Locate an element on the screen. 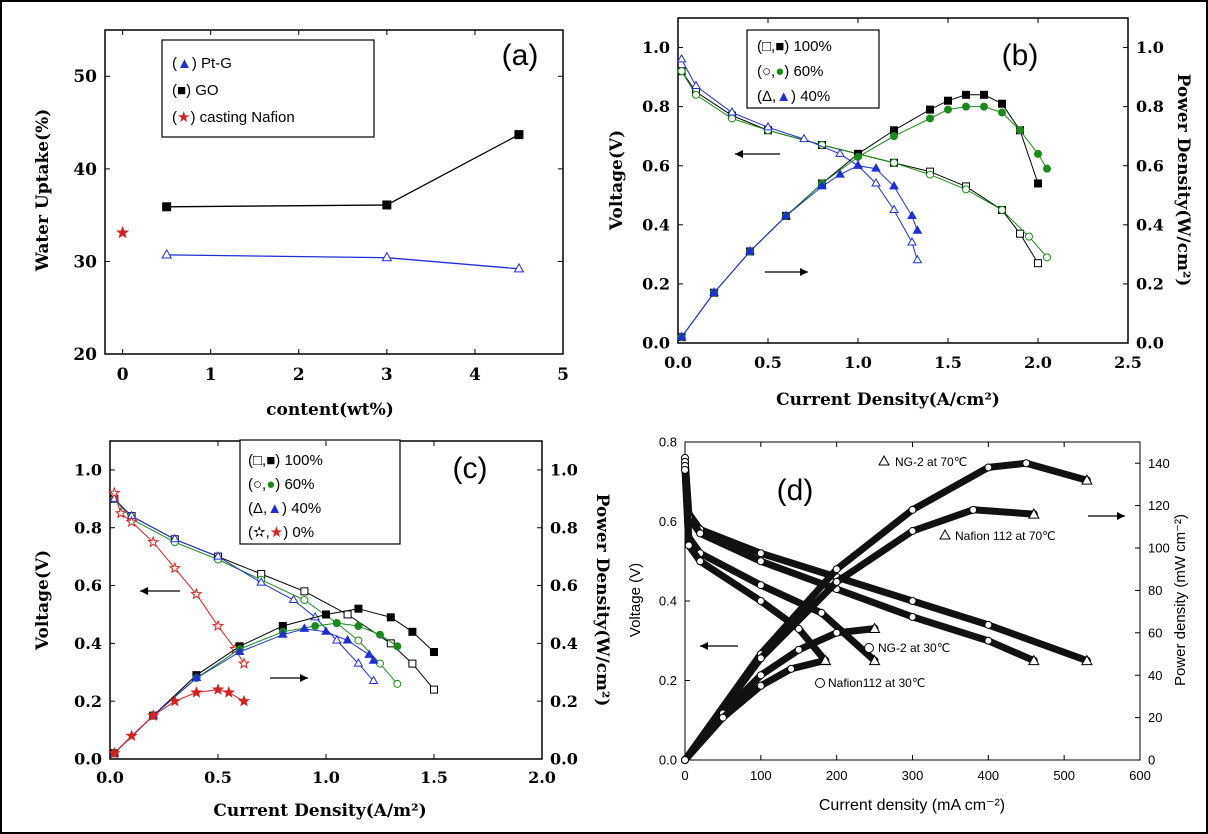 The image size is (1208, 834). y2-tick-label: 0.8 is located at coordinates (1150, 106).